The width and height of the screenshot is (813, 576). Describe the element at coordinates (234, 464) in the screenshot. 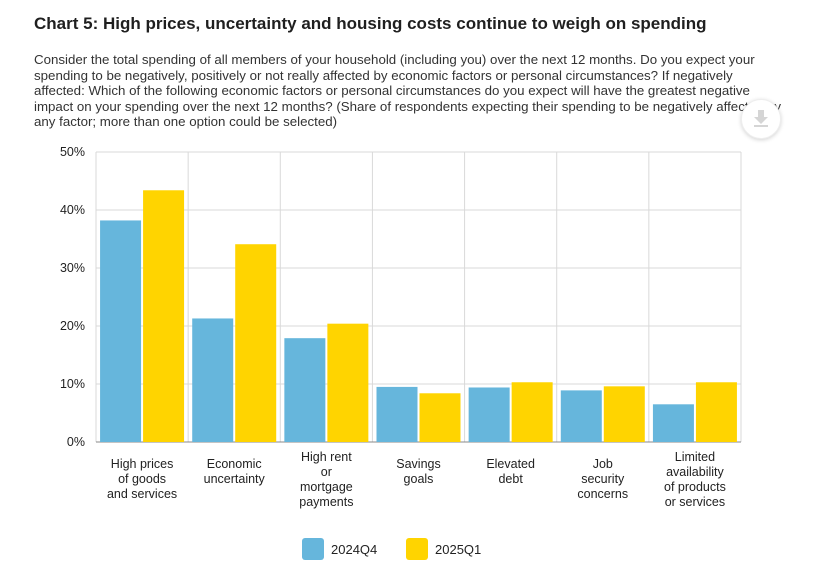

I see `x-tick-label-line: Economic` at that location.